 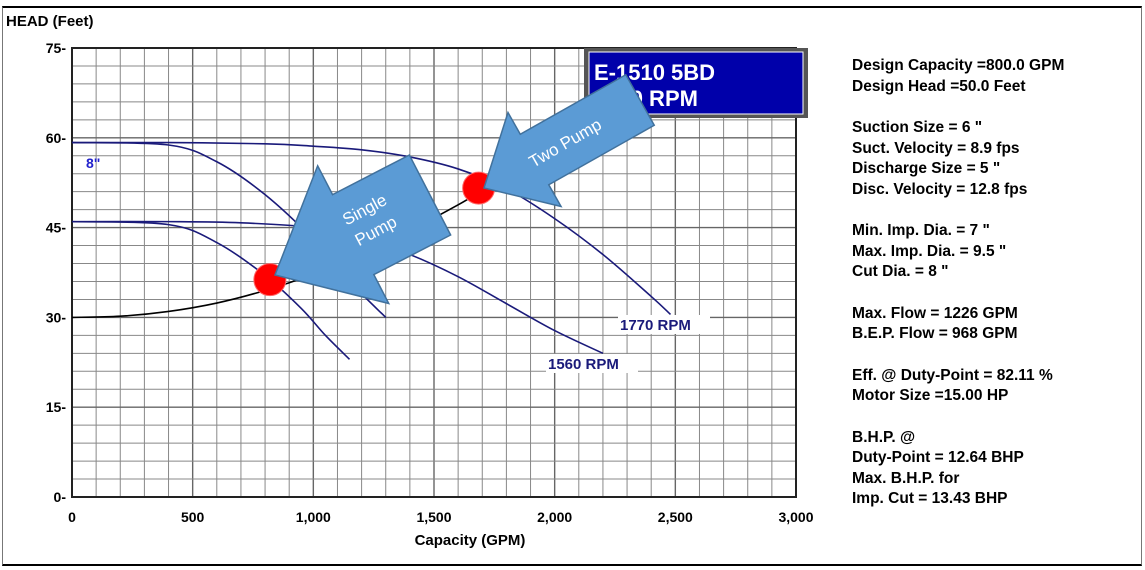 What do you see at coordinates (433, 517) in the screenshot?
I see `x-tick-label: 1,500` at bounding box center [433, 517].